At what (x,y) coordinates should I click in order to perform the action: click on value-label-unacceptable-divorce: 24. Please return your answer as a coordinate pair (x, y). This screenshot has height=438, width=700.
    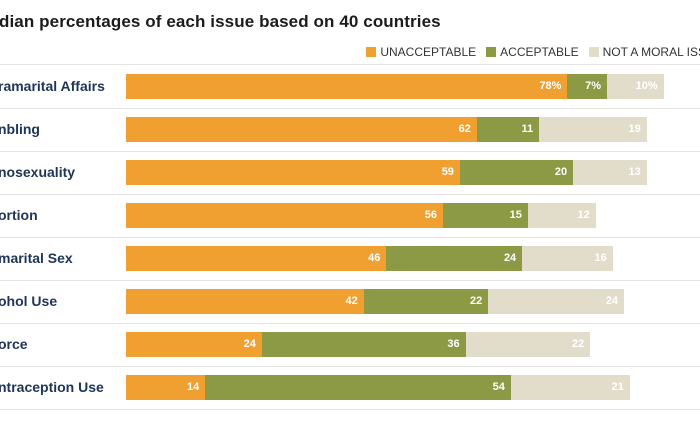
    Looking at the image, I should click on (249, 344).